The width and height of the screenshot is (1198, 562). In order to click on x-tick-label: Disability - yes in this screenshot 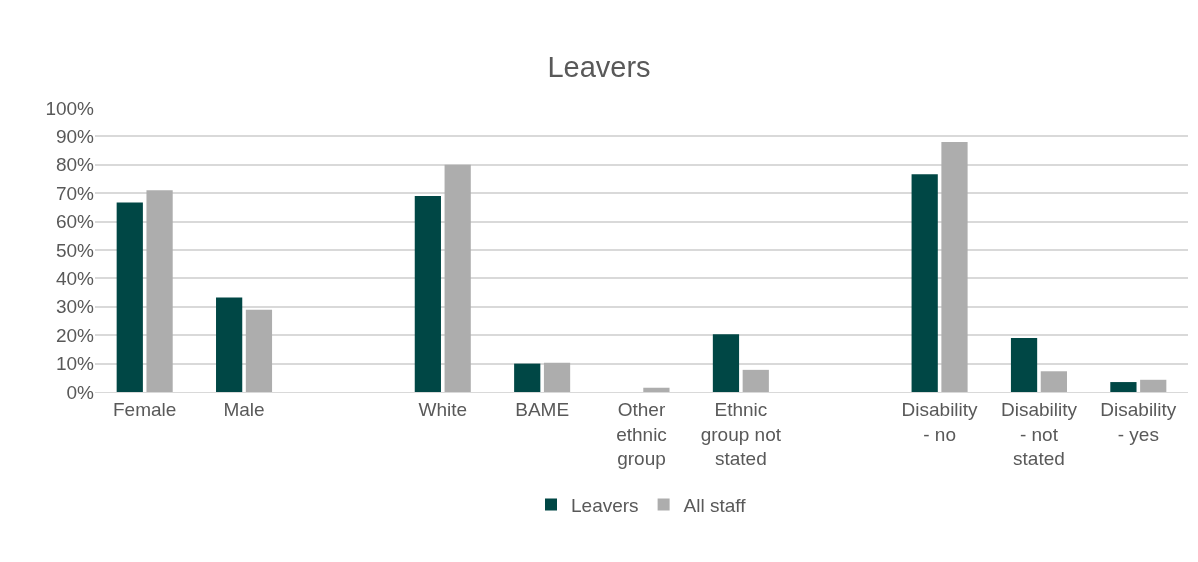, I will do `click(1138, 421)`.